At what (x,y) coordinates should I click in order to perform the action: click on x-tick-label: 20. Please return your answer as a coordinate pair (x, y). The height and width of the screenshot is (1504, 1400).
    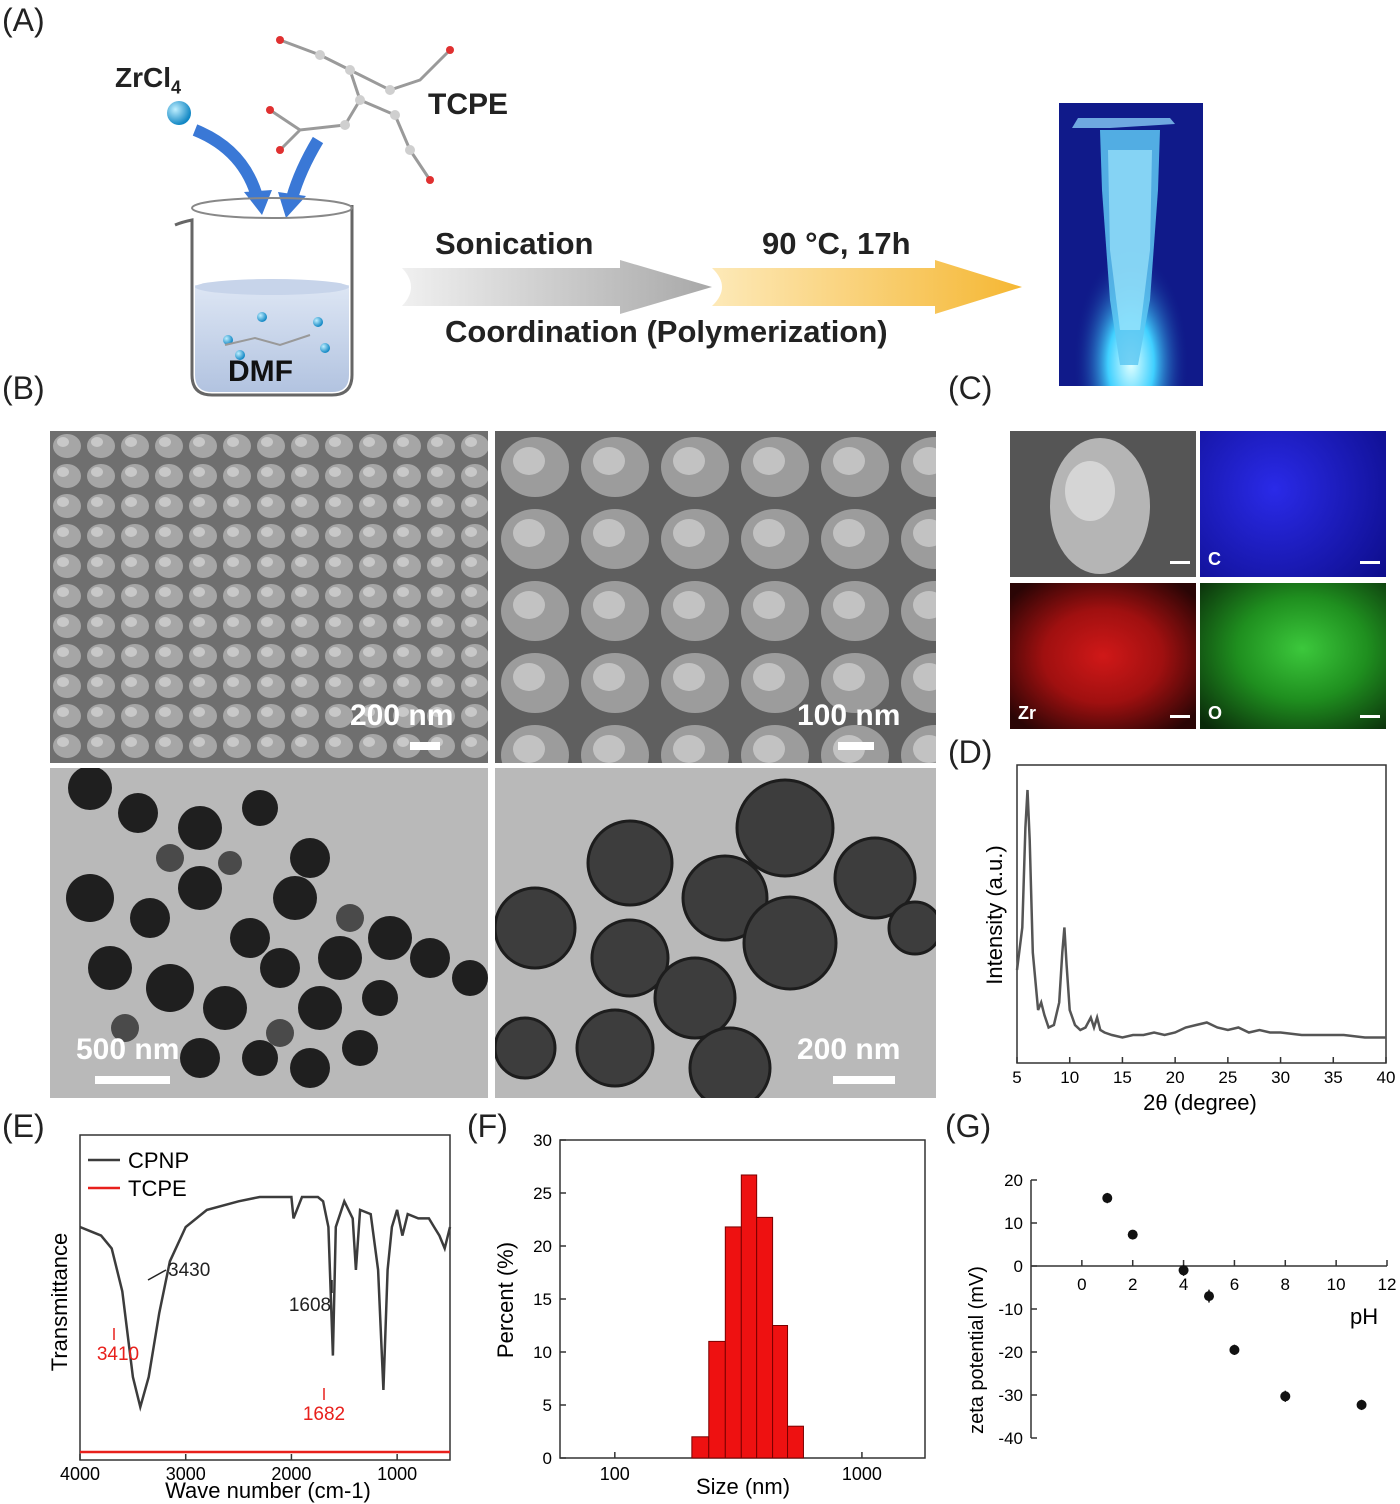
    Looking at the image, I should click on (1175, 1077).